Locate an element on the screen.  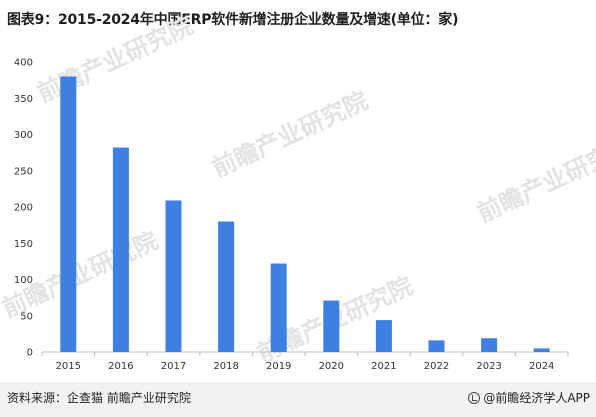
x-tick-label: 2016 is located at coordinates (120, 366).